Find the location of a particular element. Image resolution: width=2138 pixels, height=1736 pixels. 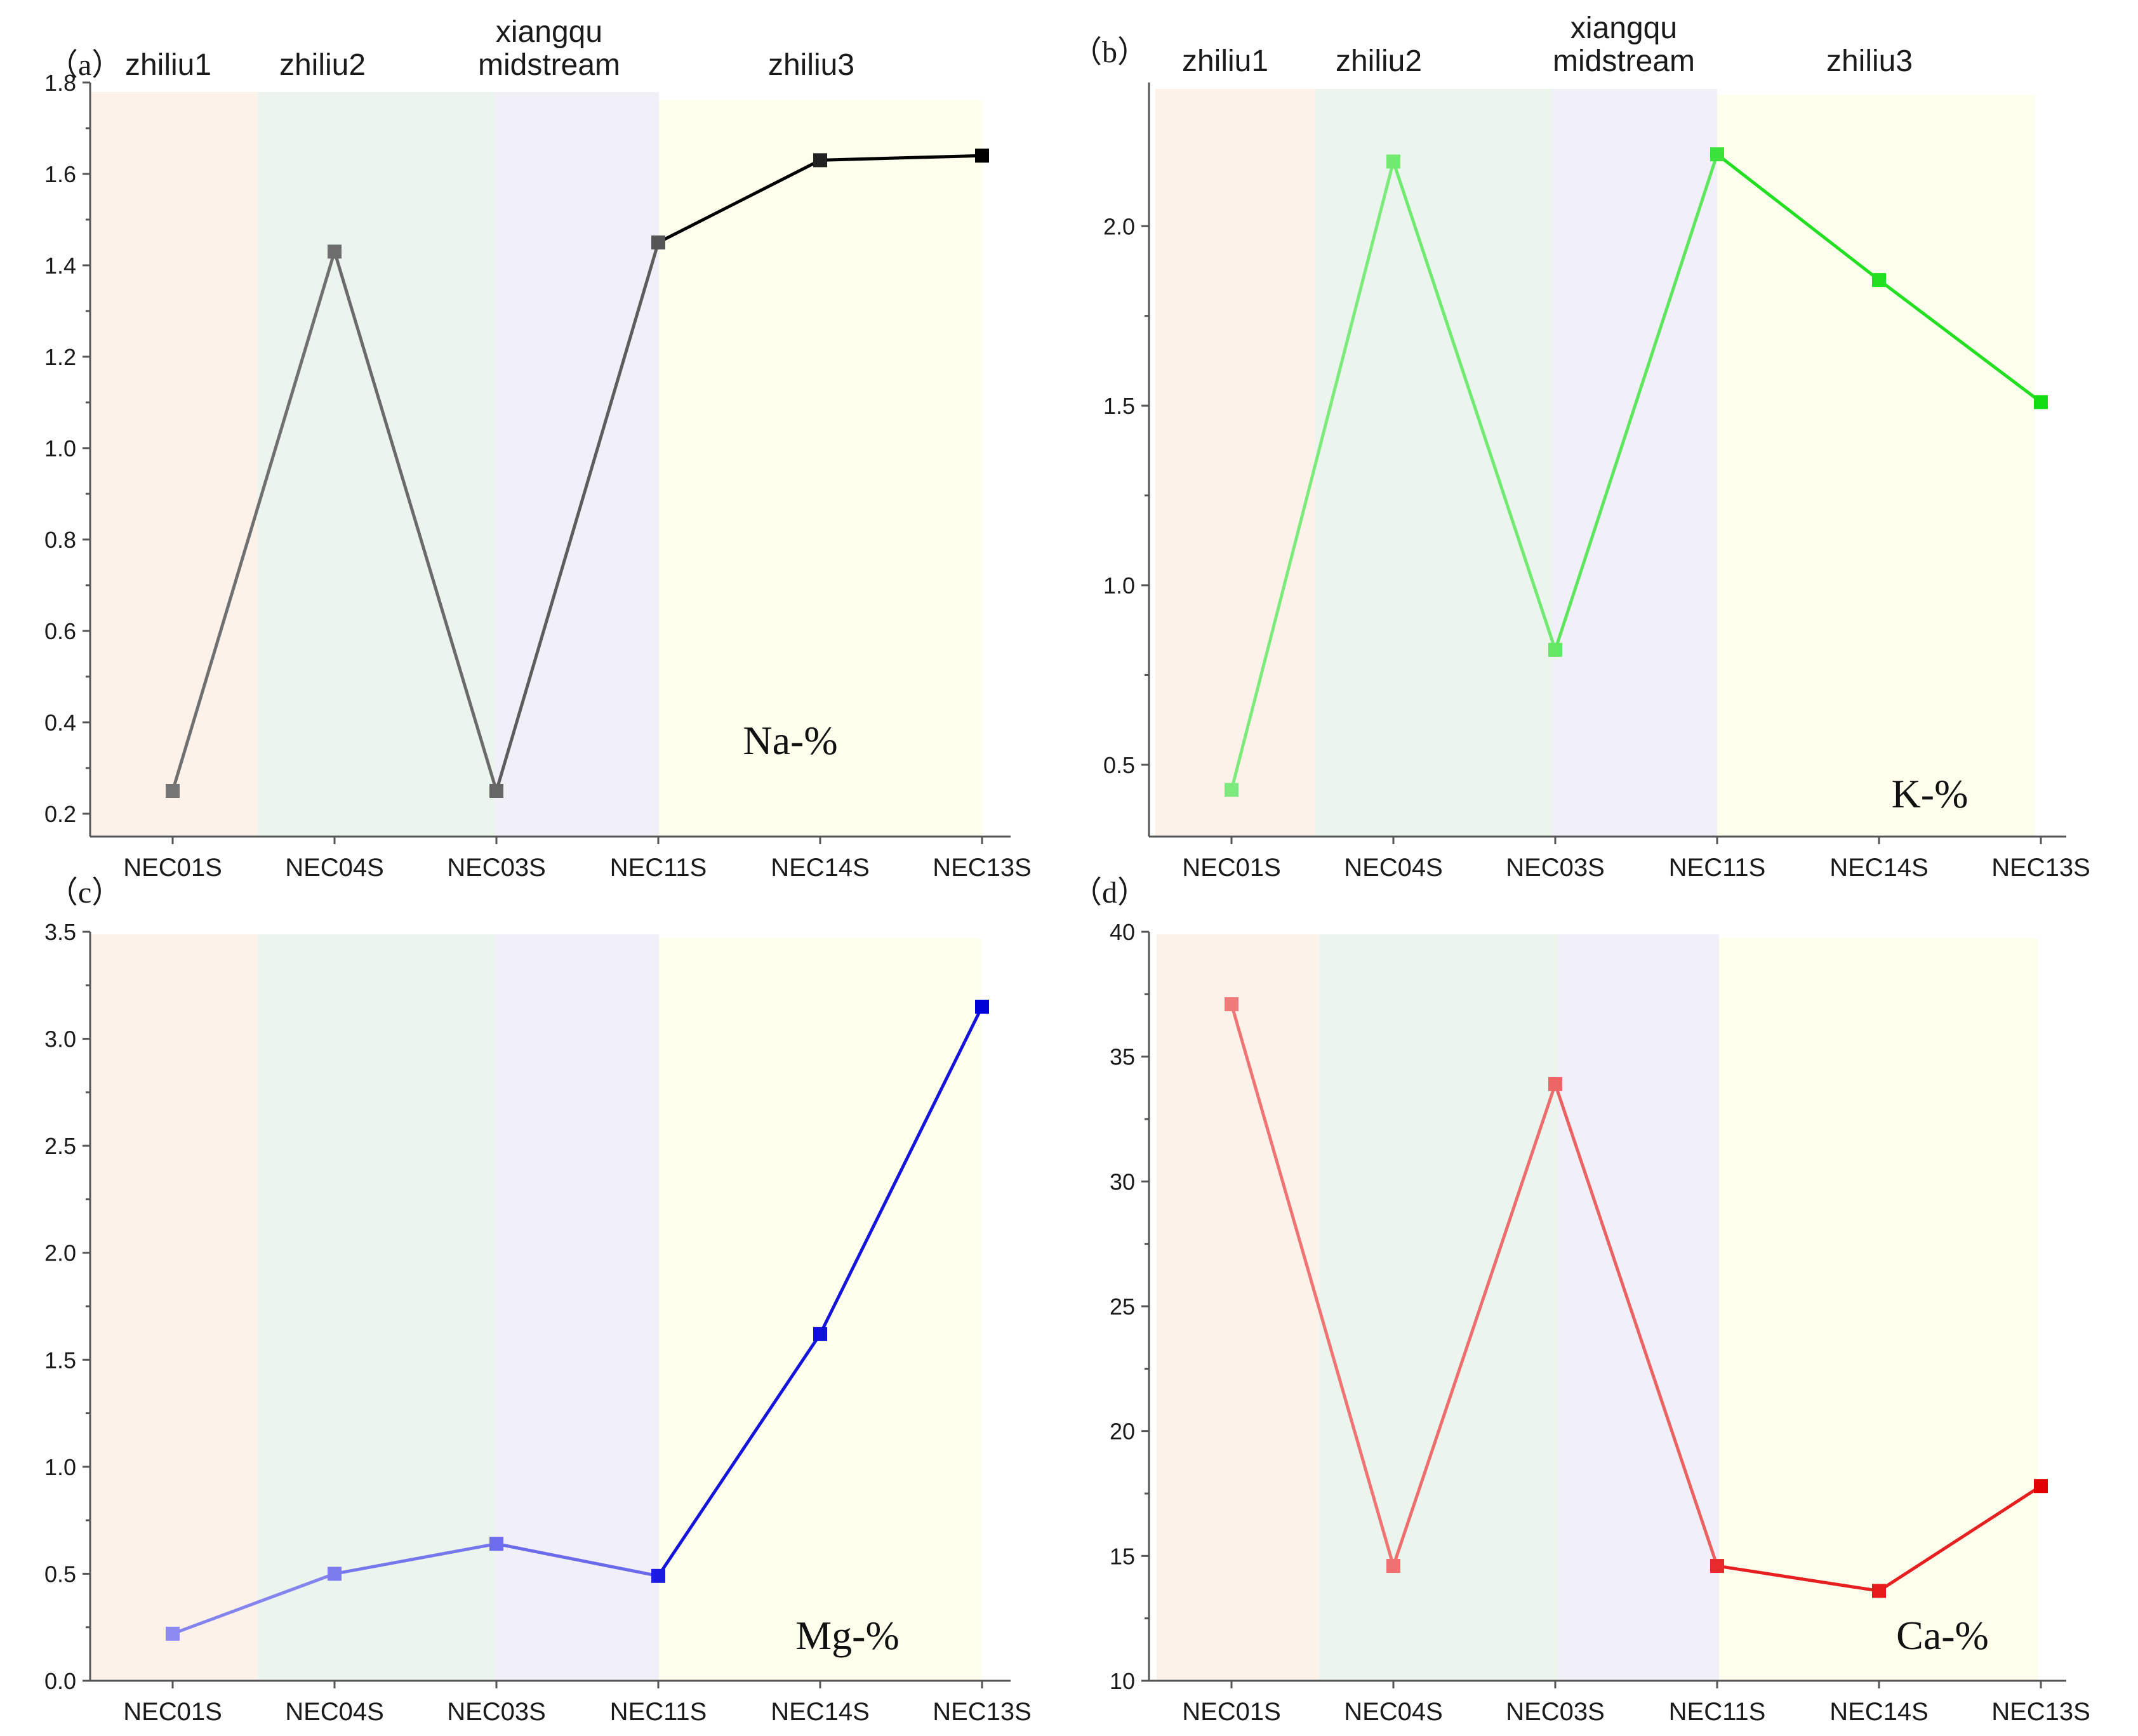

y-tick-label: 1.4 is located at coordinates (60, 266).